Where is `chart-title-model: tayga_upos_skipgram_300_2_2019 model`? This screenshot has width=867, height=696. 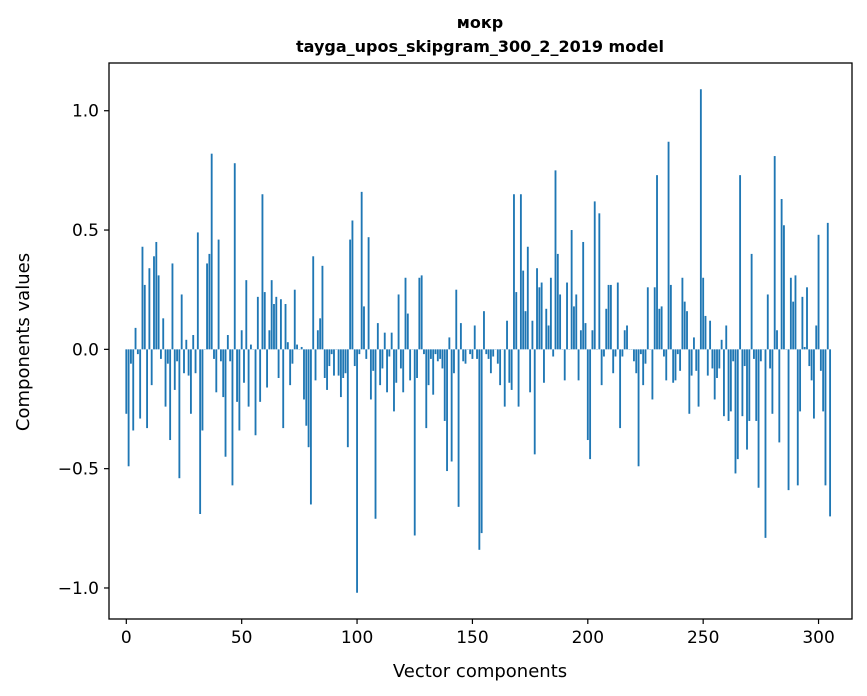
chart-title-model: tayga_upos_skipgram_300_2_2019 model is located at coordinates (480, 46).